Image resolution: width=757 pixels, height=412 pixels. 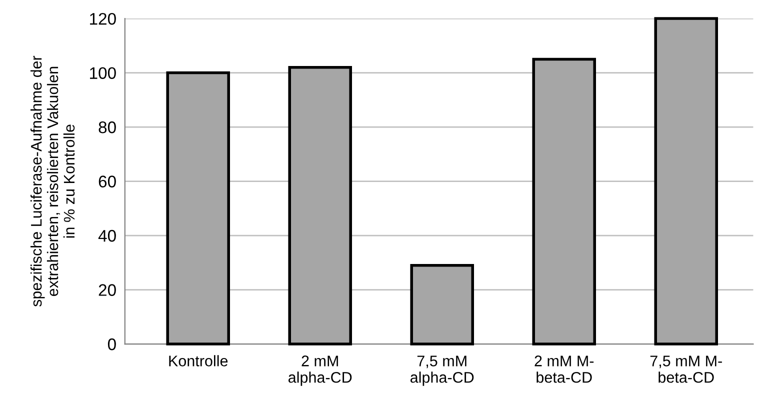 I want to click on y-tick-label: 120, so click(x=103, y=18).